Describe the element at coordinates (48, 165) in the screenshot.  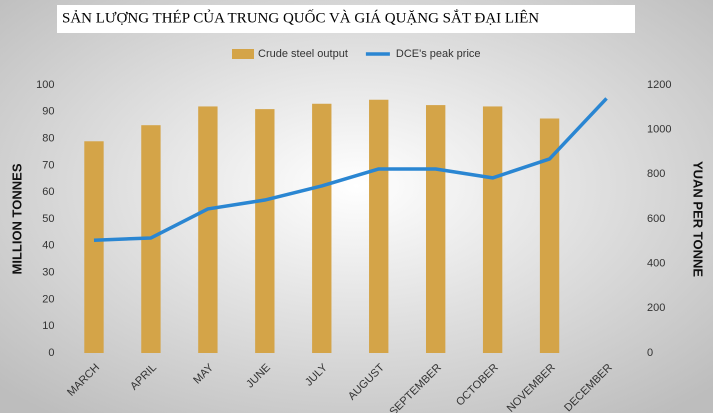
I see `y-tick-label: 70` at that location.